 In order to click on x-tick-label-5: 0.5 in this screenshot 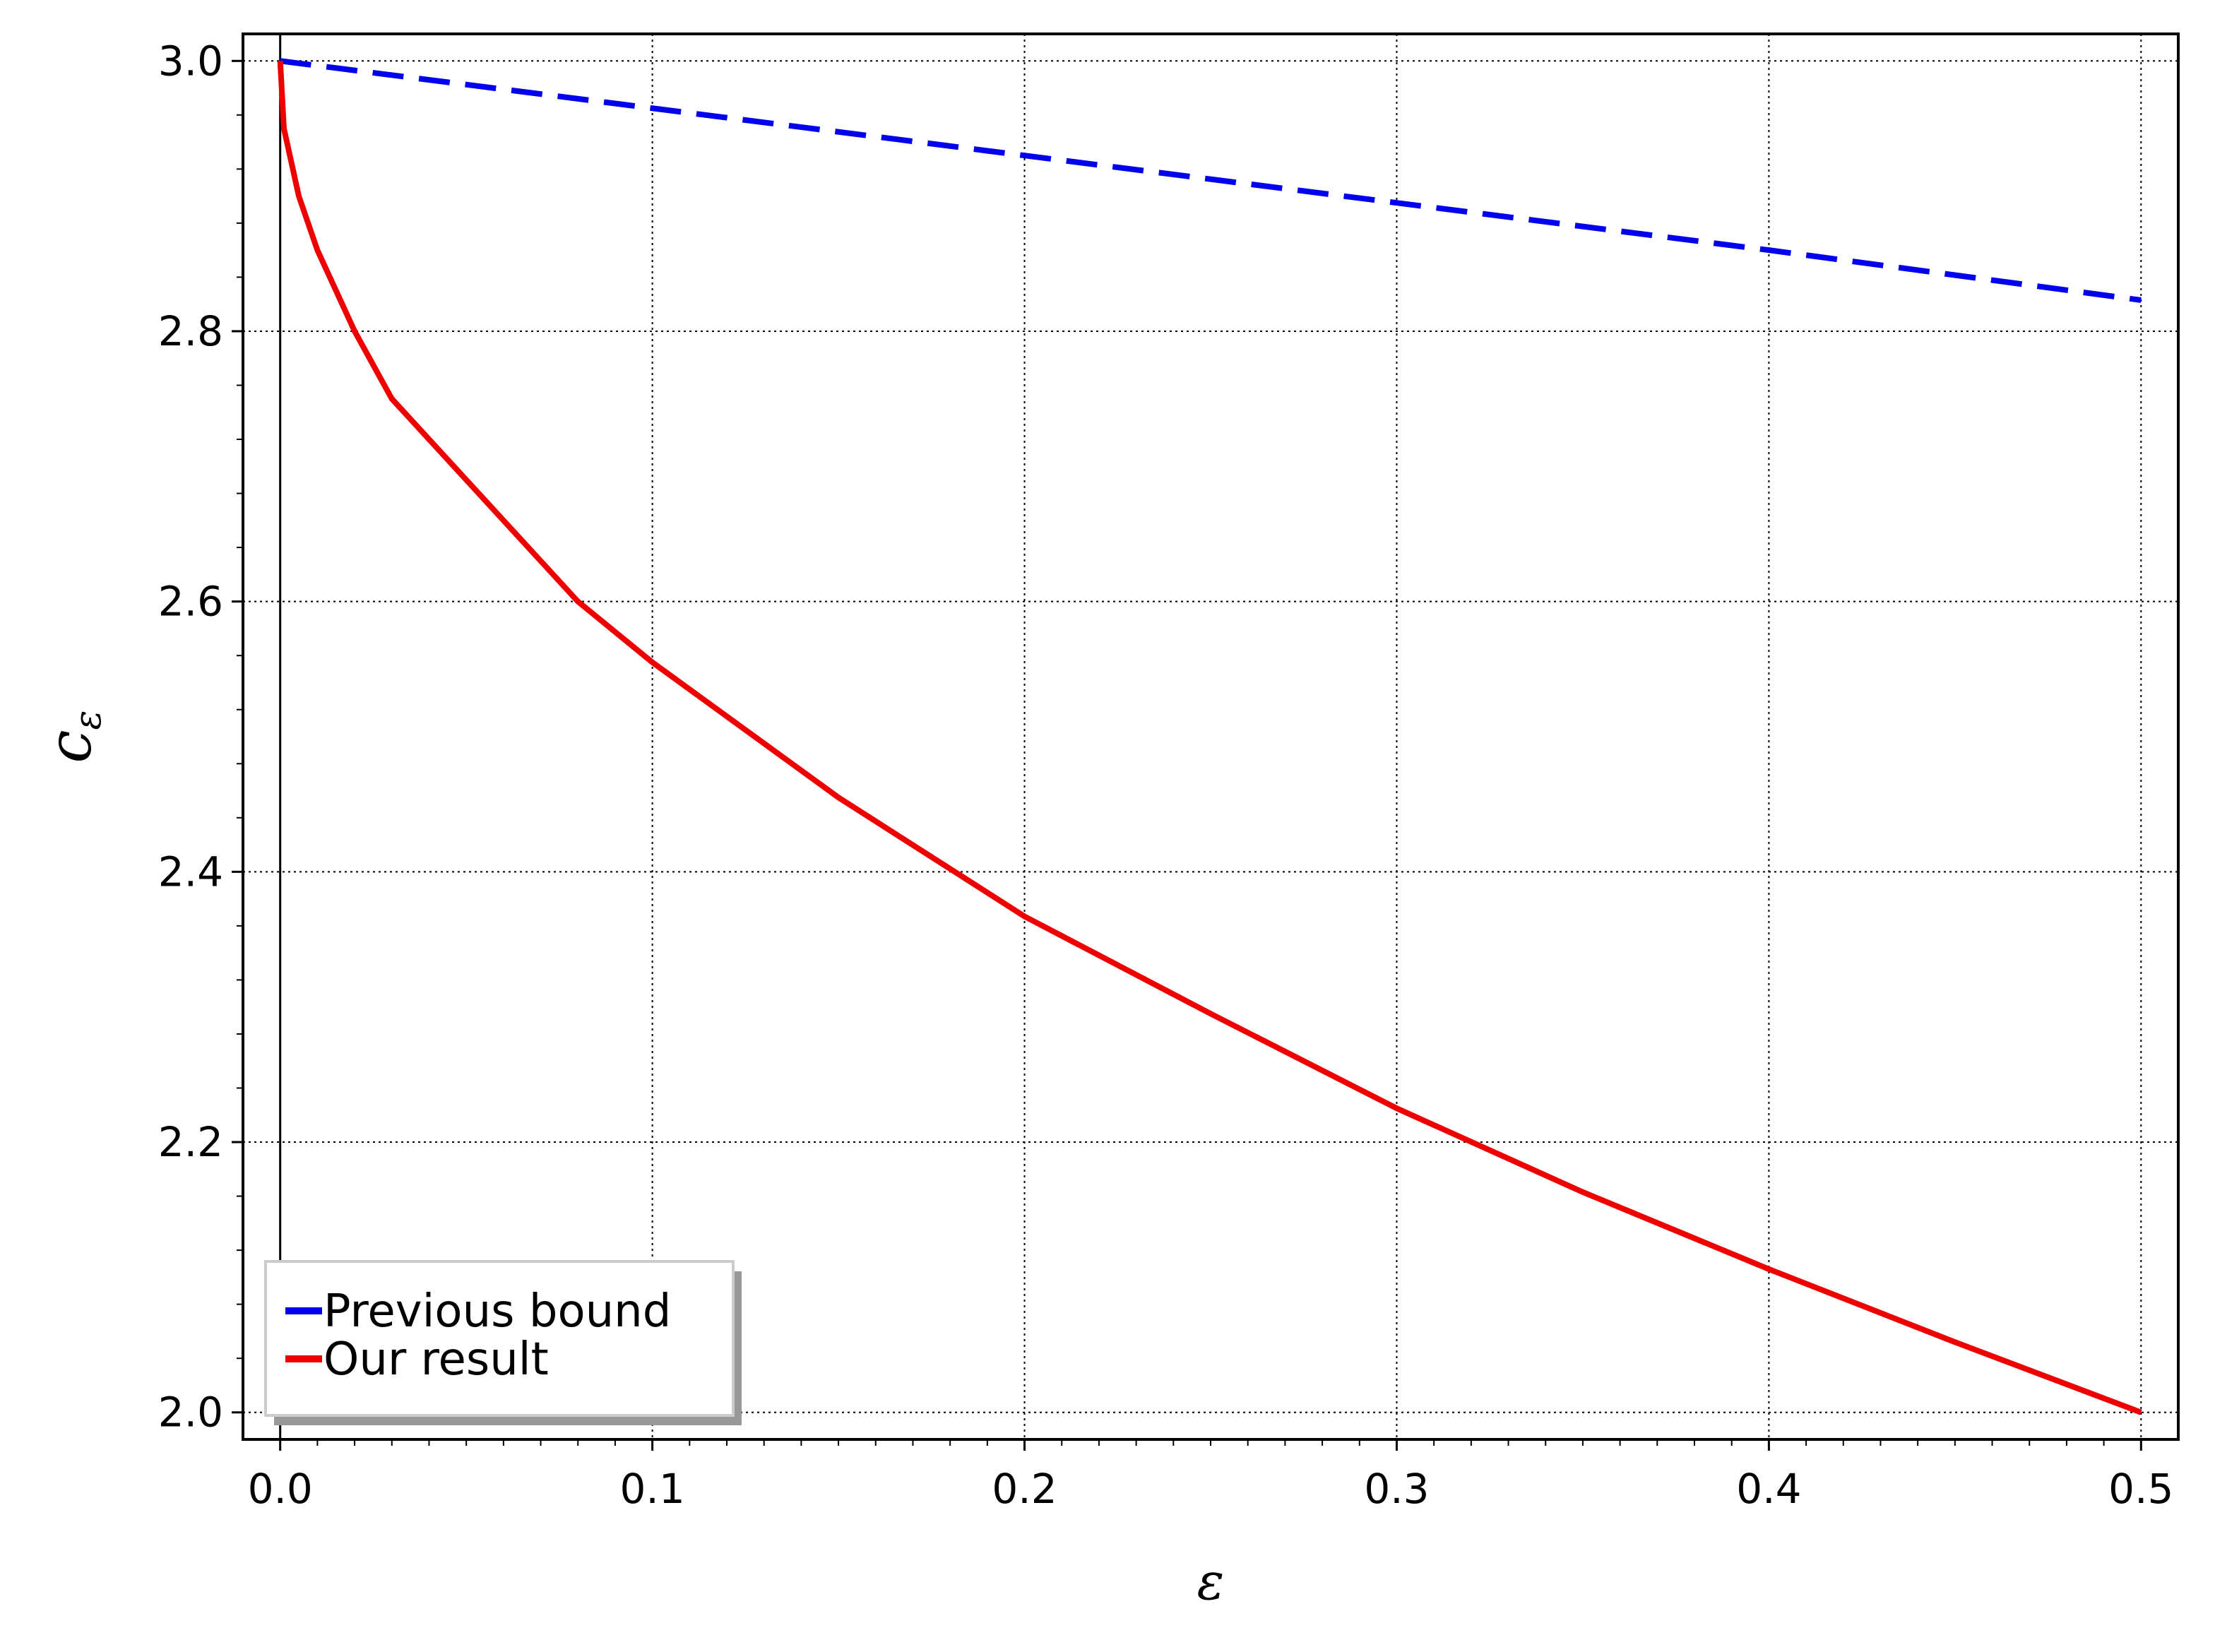, I will do `click(2140, 1489)`.